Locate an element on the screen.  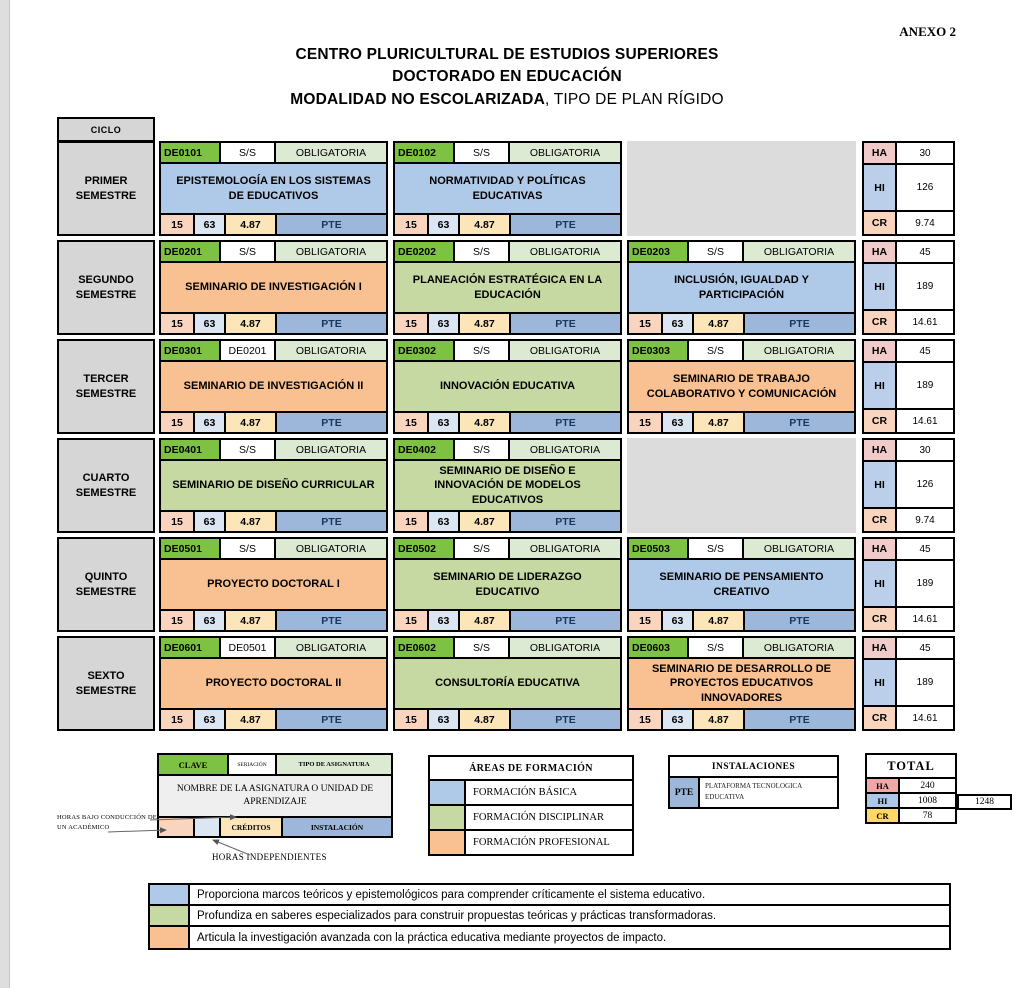
annotation-horas-independientes: HORAS INDEPENDIENTES is located at coordinates (269, 857).